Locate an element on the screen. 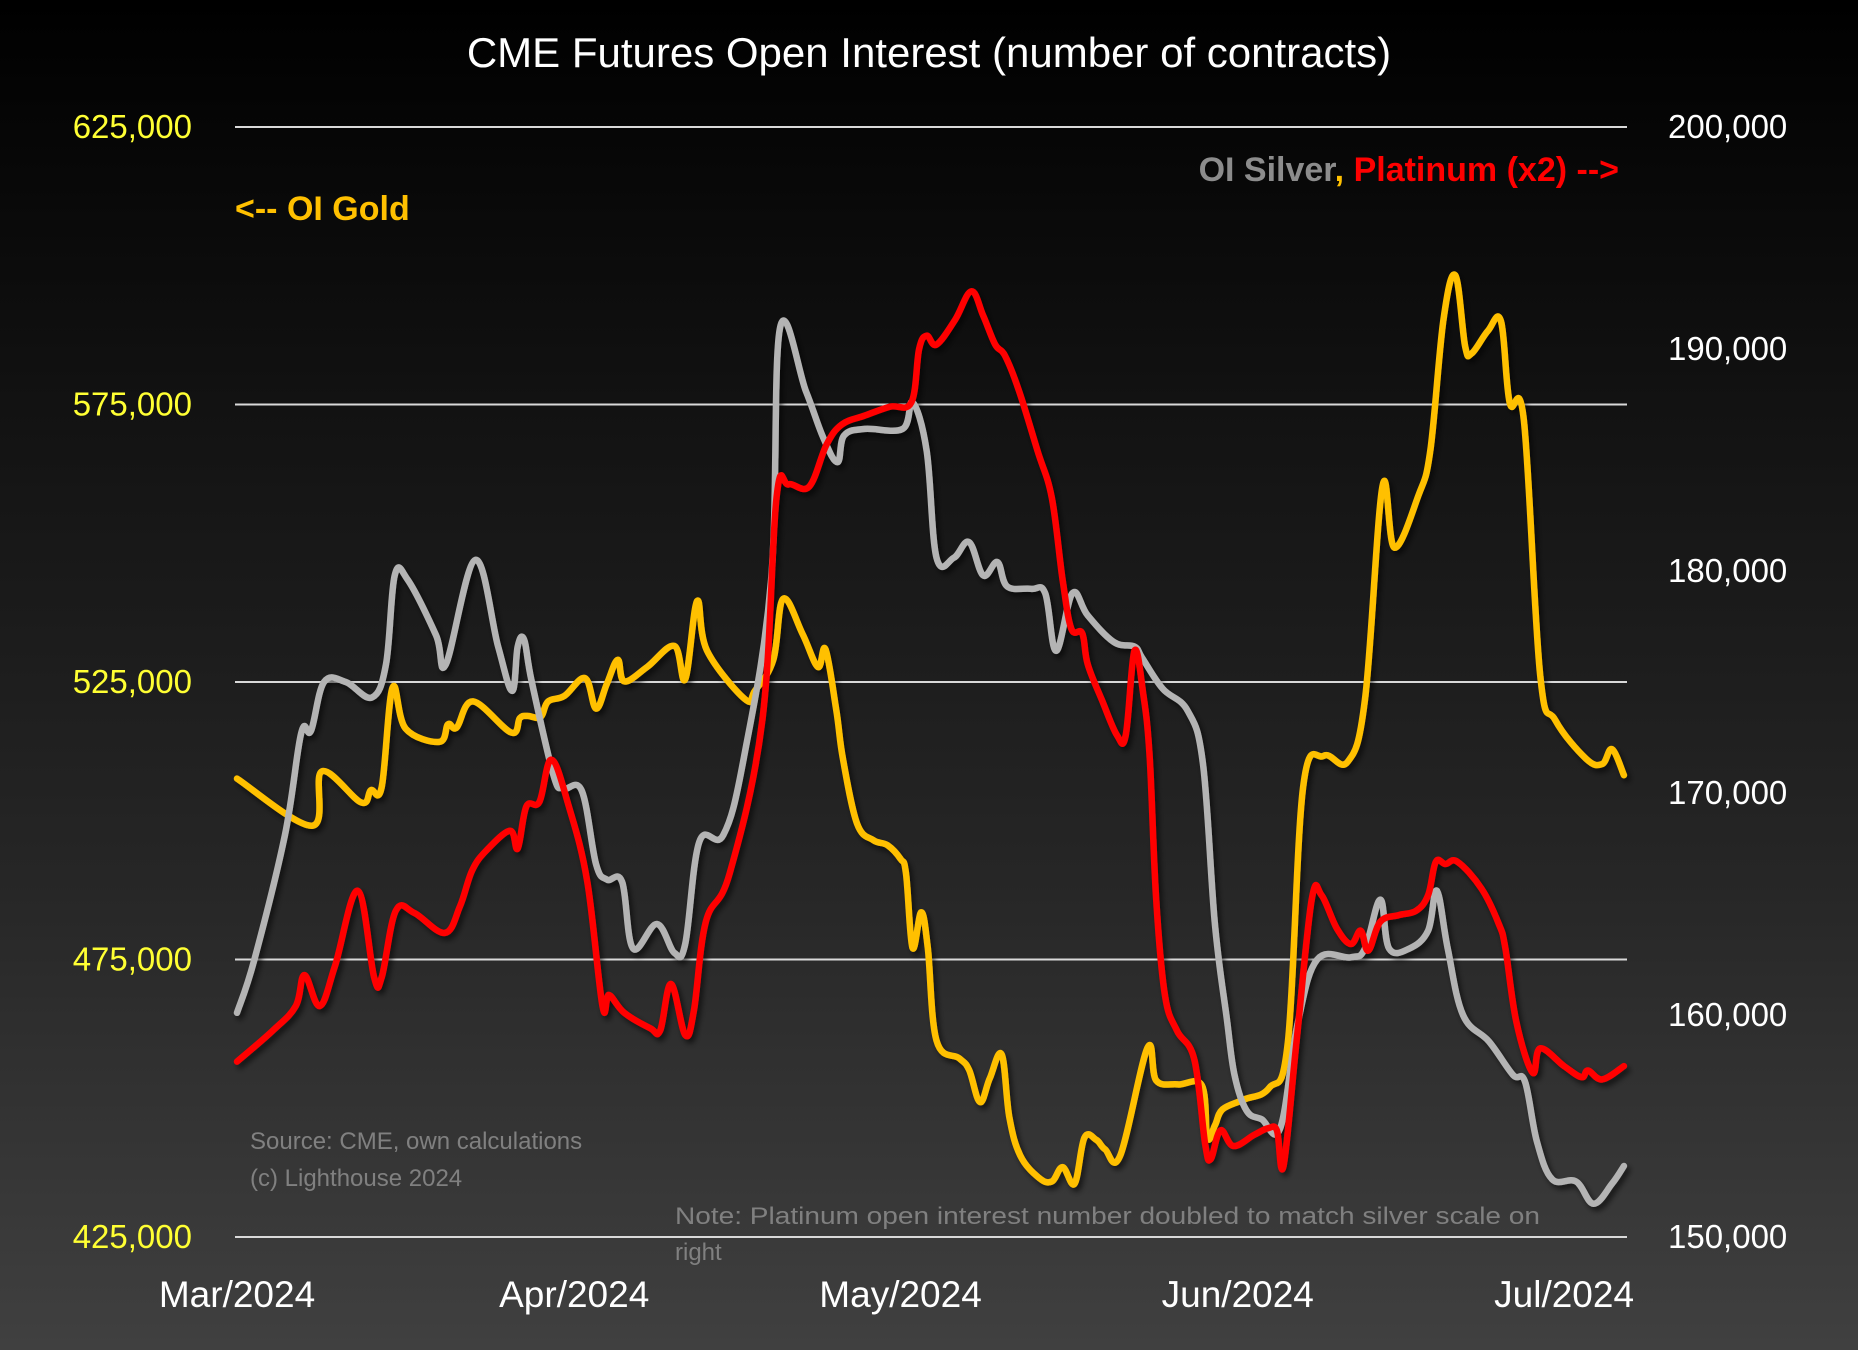 The image size is (1858, 1350). y-left-tick-label: 475,000 is located at coordinates (132, 959).